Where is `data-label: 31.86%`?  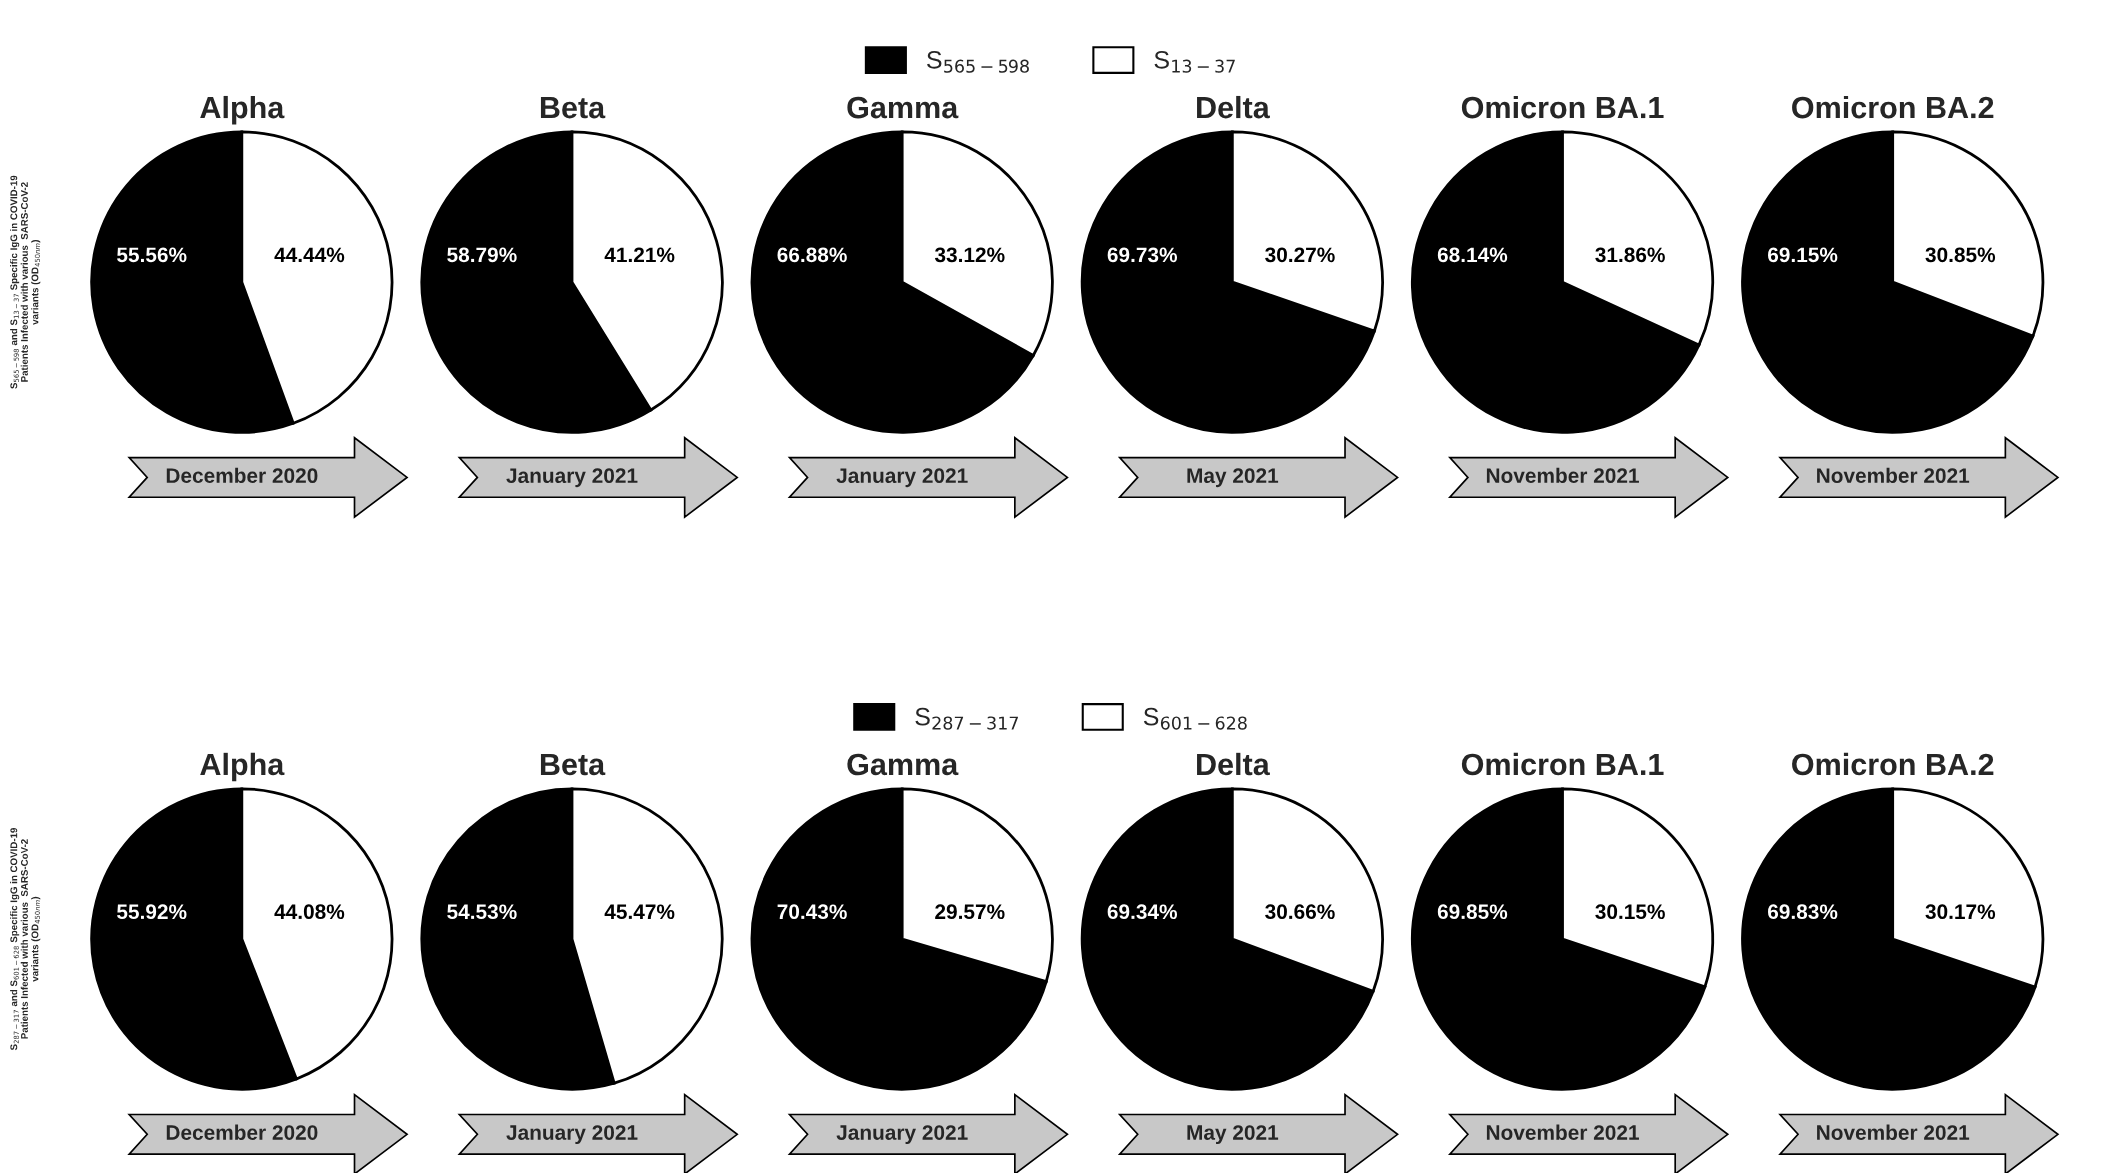
data-label: 31.86% is located at coordinates (1630, 255).